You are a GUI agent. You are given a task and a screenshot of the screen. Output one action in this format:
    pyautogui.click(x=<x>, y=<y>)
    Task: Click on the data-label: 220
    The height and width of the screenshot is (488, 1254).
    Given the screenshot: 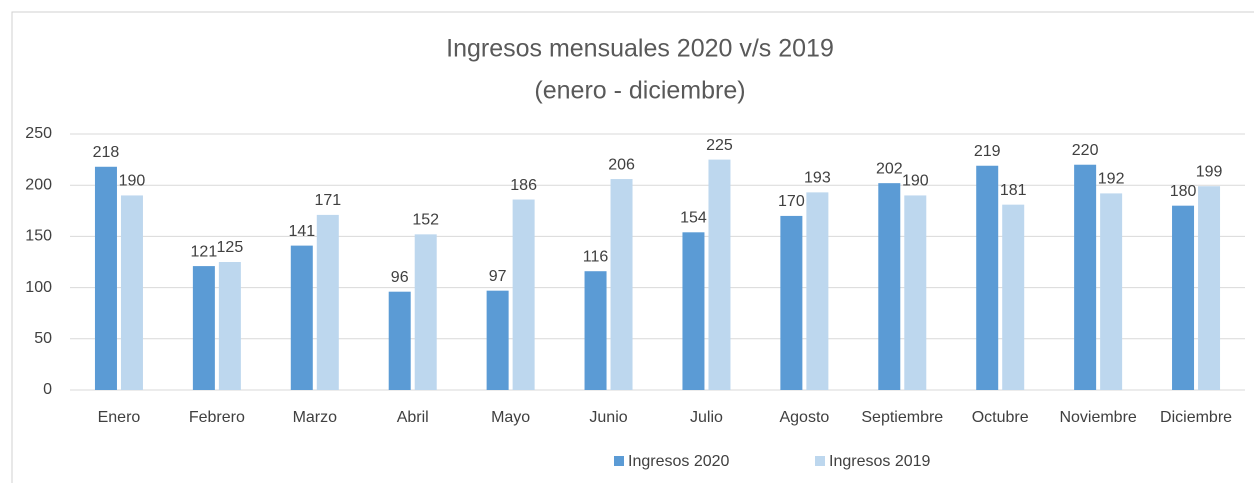 What is the action you would take?
    pyautogui.click(x=1085, y=150)
    